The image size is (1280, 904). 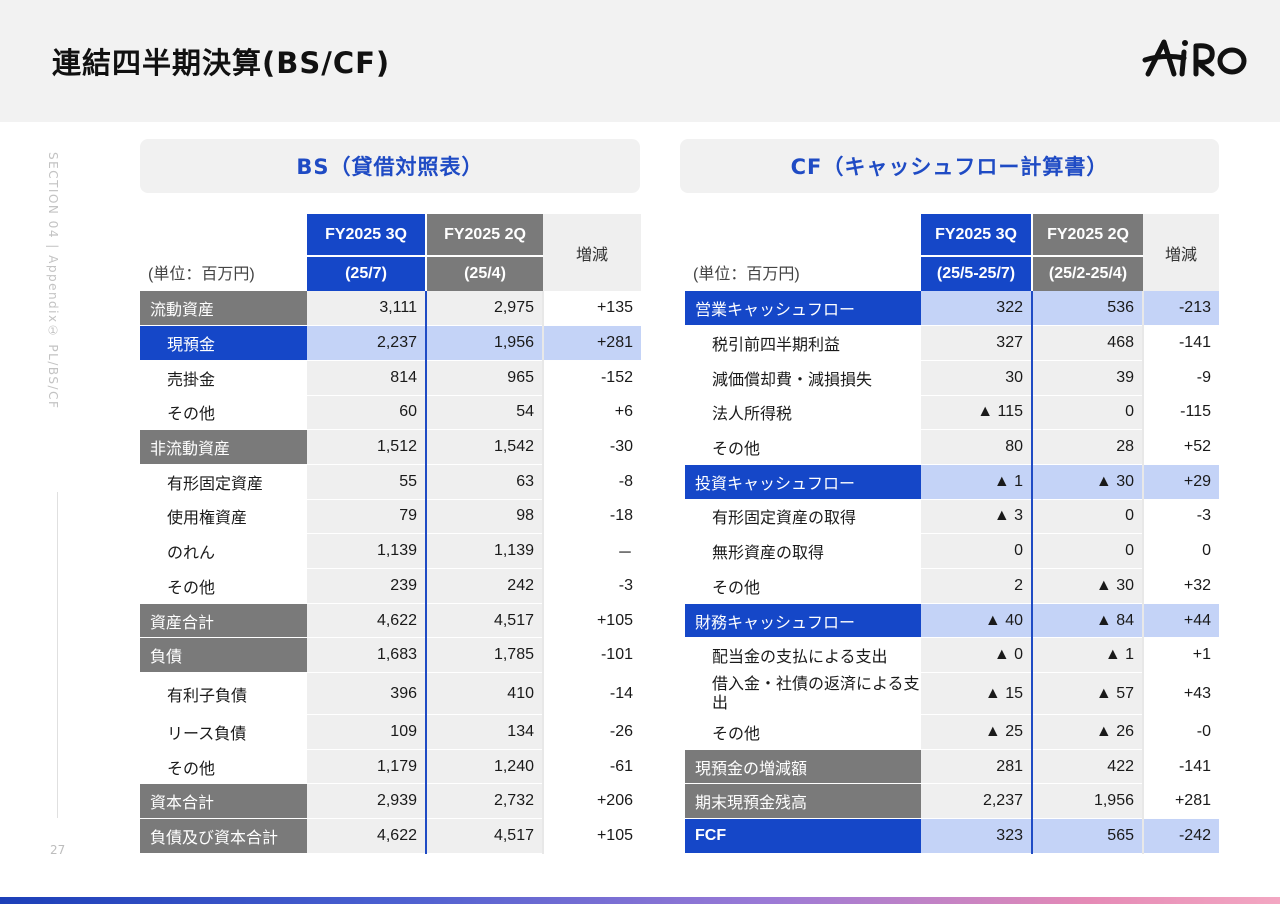 I want to click on bs-row-current-value: 109, so click(x=367, y=732).